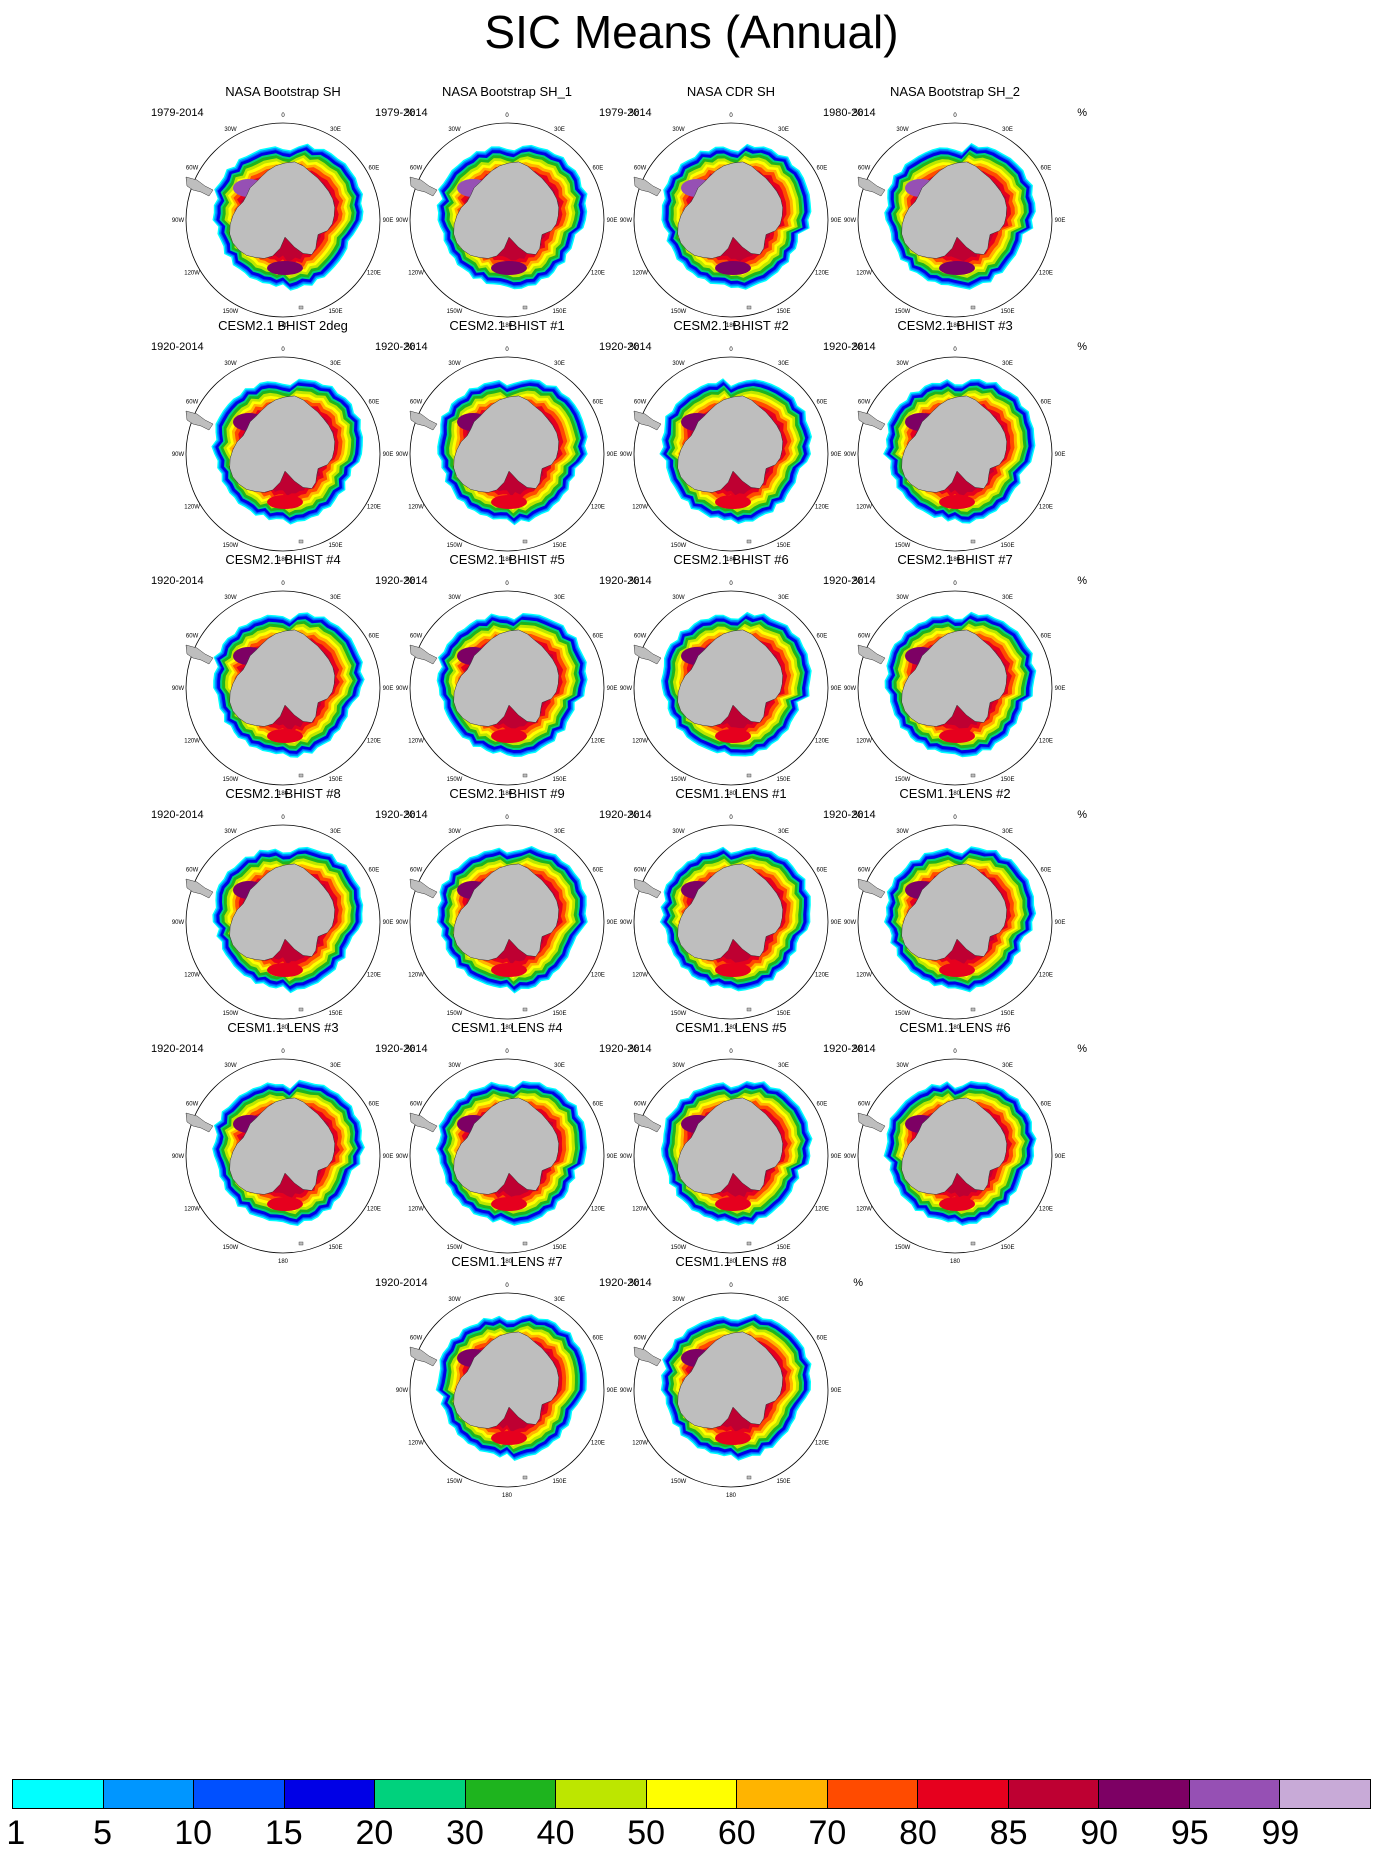 Image resolution: width=1383 pixels, height=1859 pixels. Describe the element at coordinates (555, 1833) in the screenshot. I see `colorbar-label: 40` at that location.